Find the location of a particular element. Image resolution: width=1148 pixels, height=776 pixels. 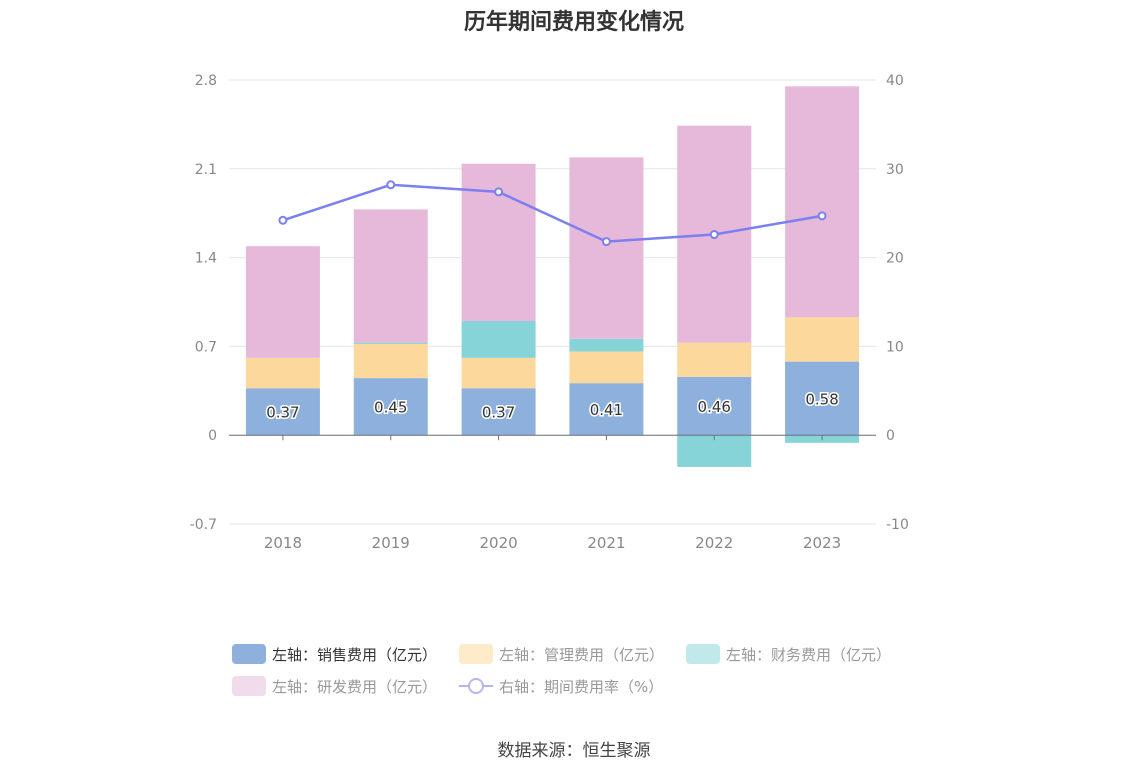

rate-point-2019 is located at coordinates (391, 185).